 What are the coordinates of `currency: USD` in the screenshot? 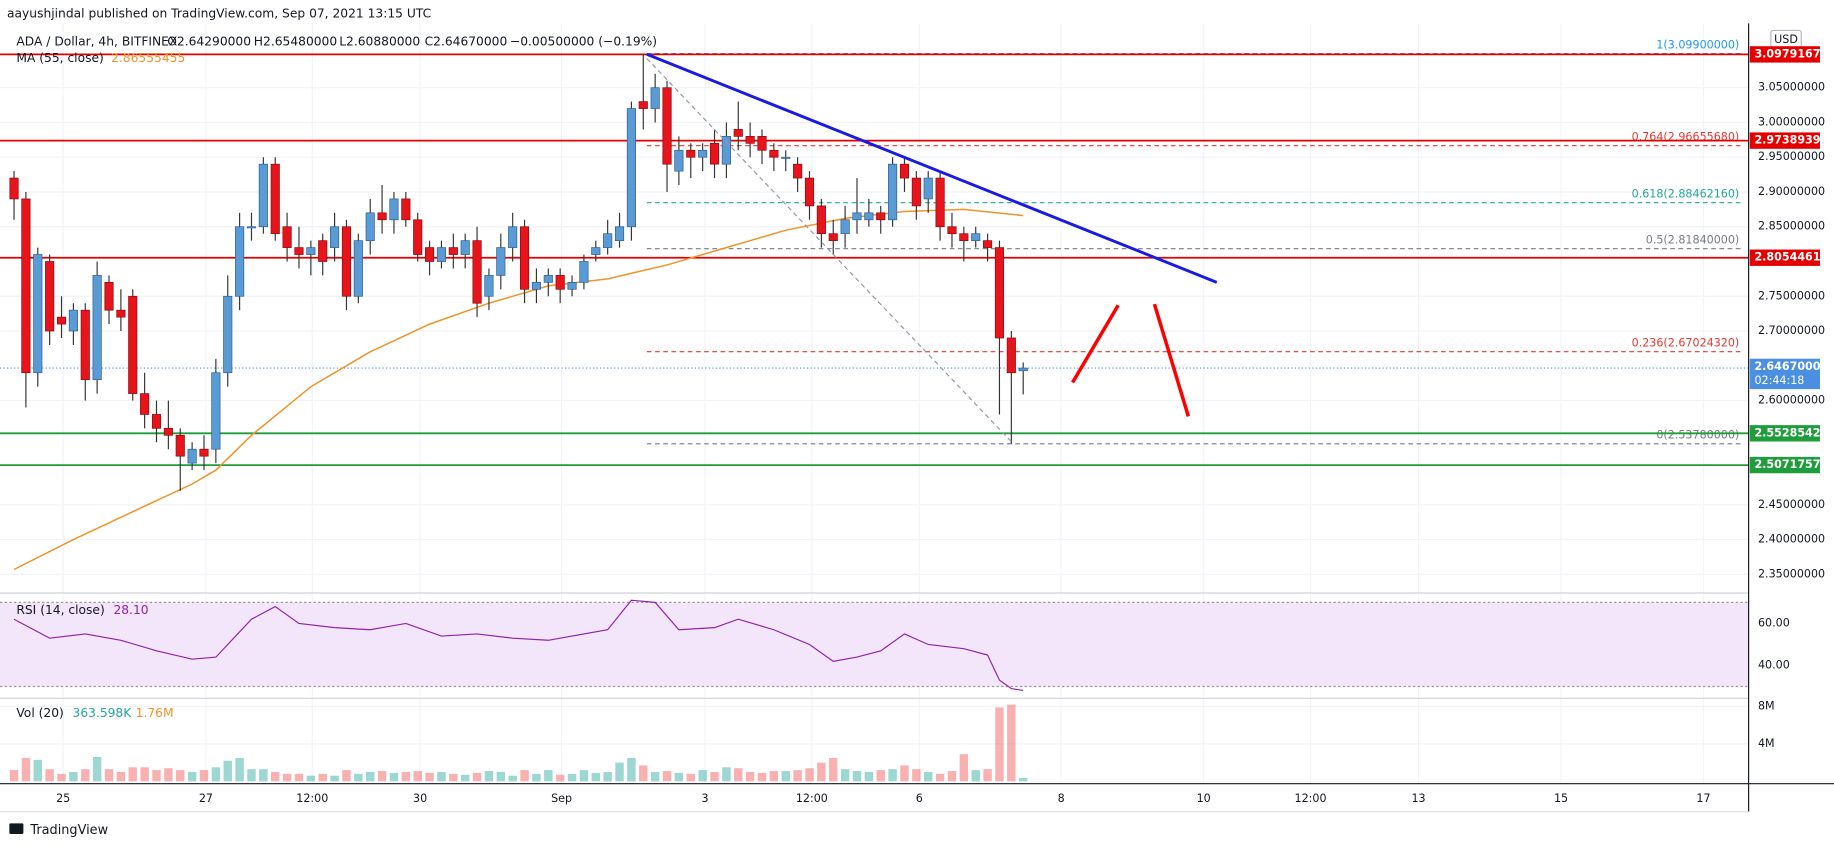 It's located at (1786, 39).